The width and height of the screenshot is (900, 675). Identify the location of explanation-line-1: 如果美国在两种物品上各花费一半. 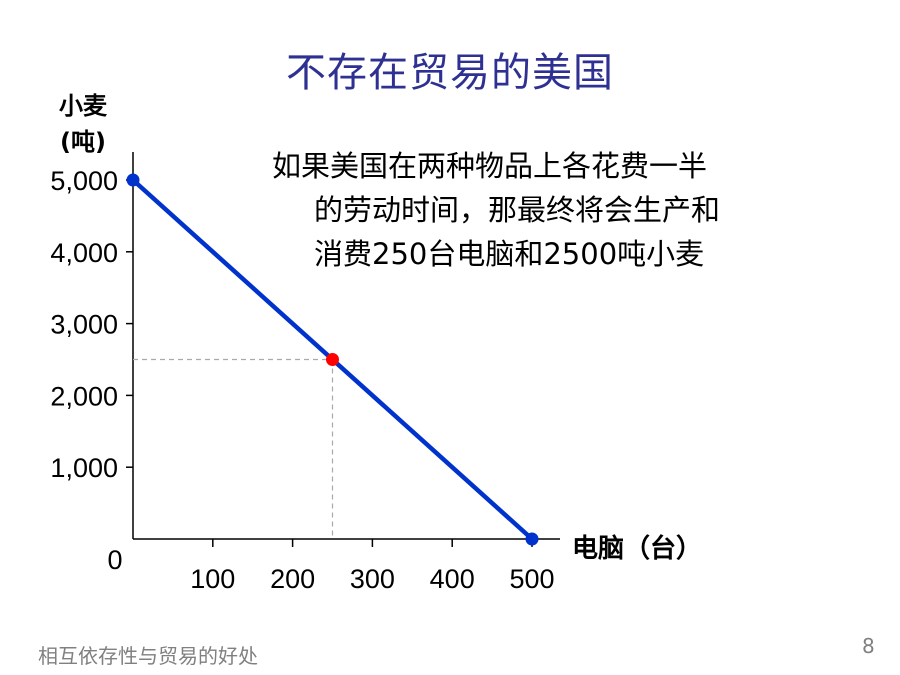
(490, 166).